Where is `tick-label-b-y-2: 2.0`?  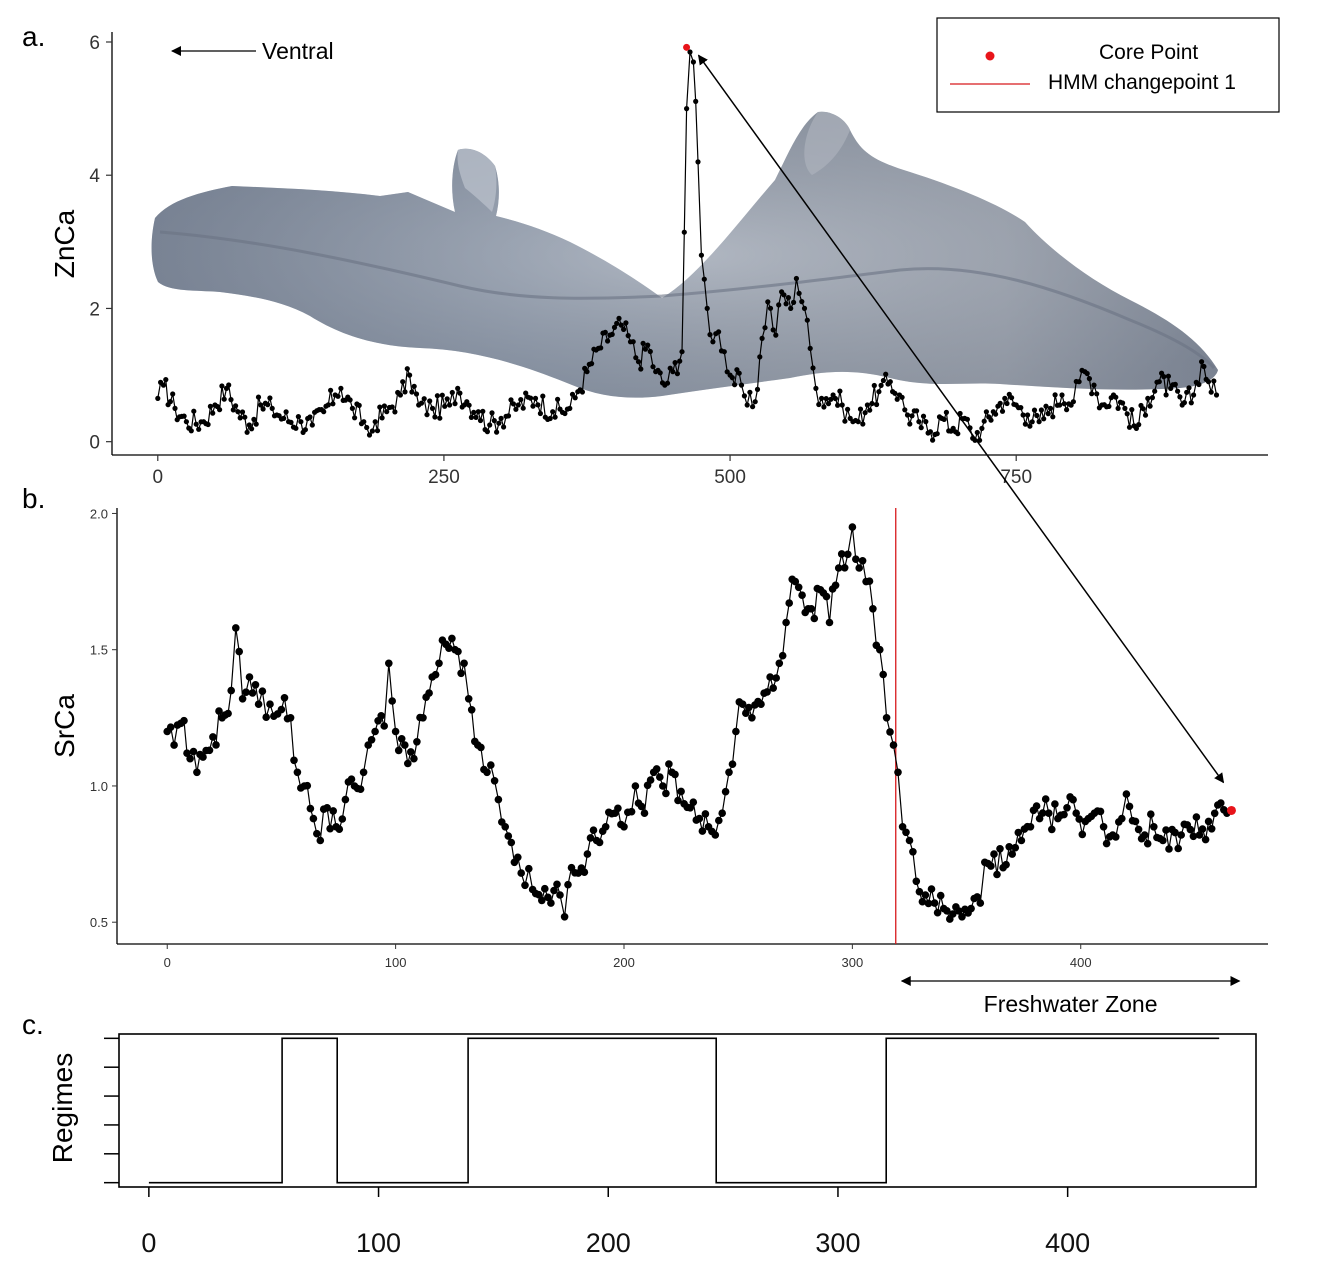 tick-label-b-y-2: 2.0 is located at coordinates (99, 513).